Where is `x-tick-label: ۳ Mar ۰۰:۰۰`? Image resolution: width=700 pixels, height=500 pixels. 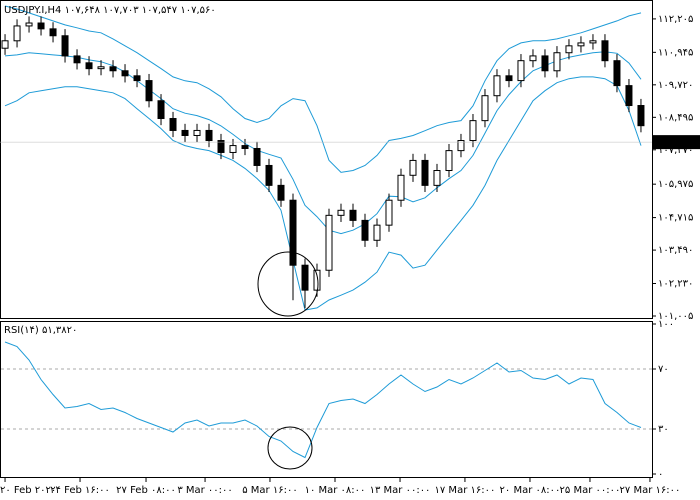 x-tick-label: ۳ Mar ۰۰:۰۰ is located at coordinates (204, 490).